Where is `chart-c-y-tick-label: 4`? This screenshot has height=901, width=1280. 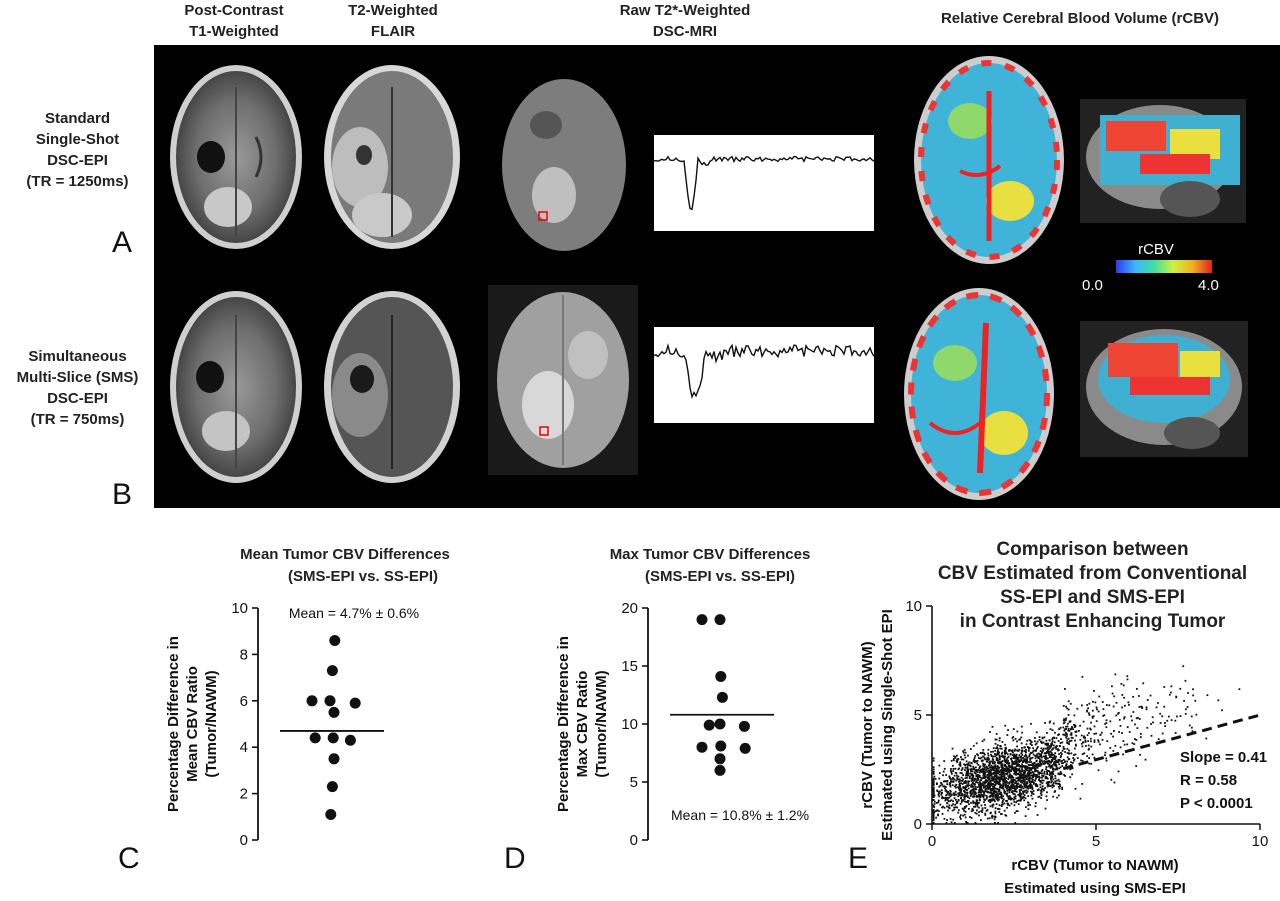
chart-c-y-tick-label: 4 is located at coordinates (244, 747).